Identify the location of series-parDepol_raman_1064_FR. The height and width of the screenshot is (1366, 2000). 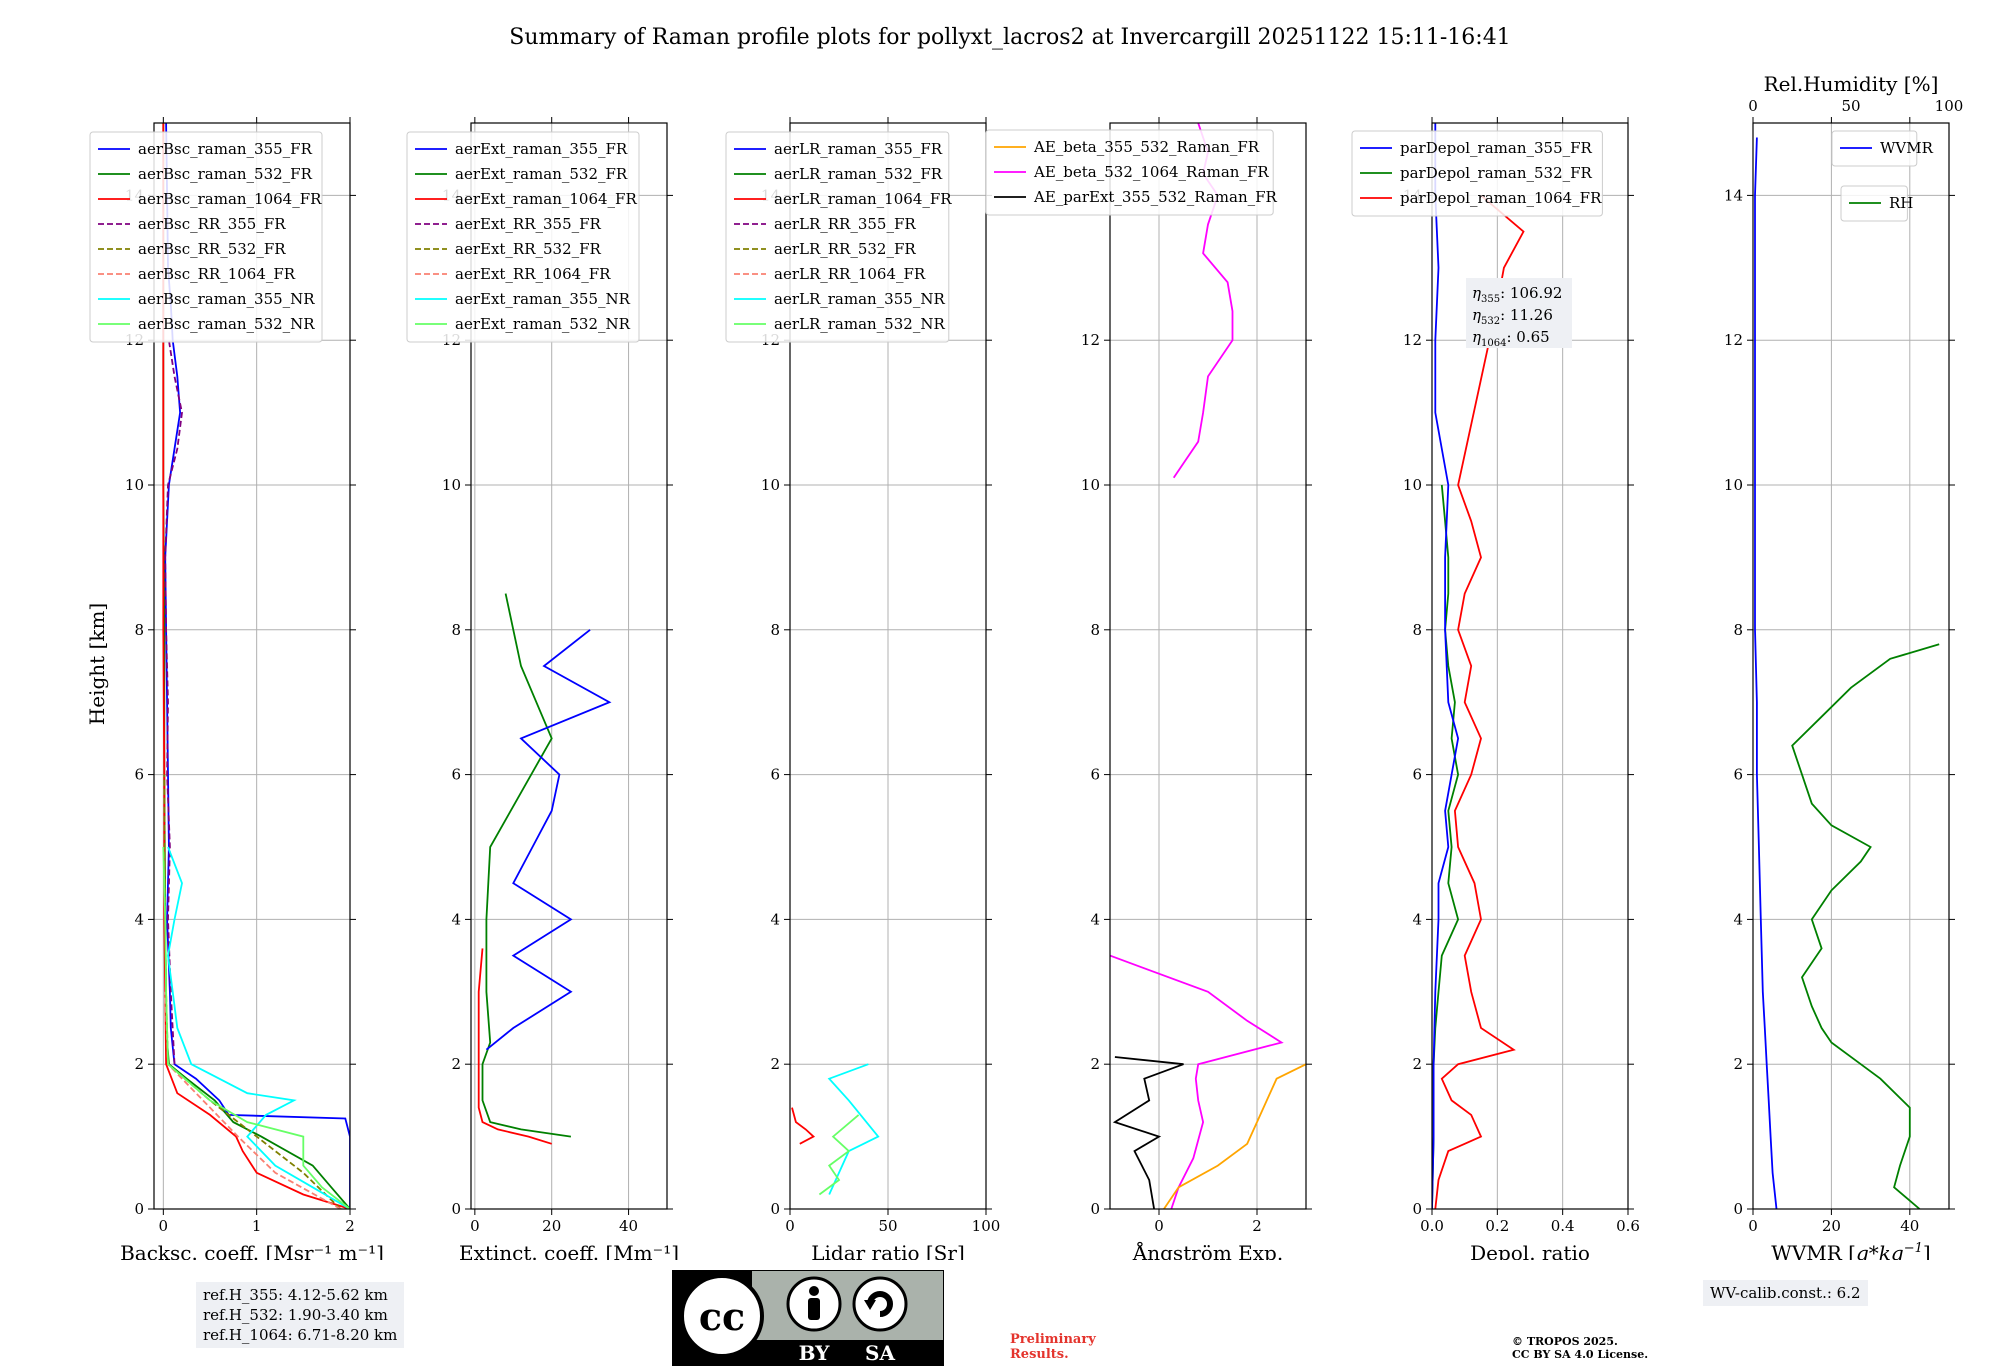
(1479, 701).